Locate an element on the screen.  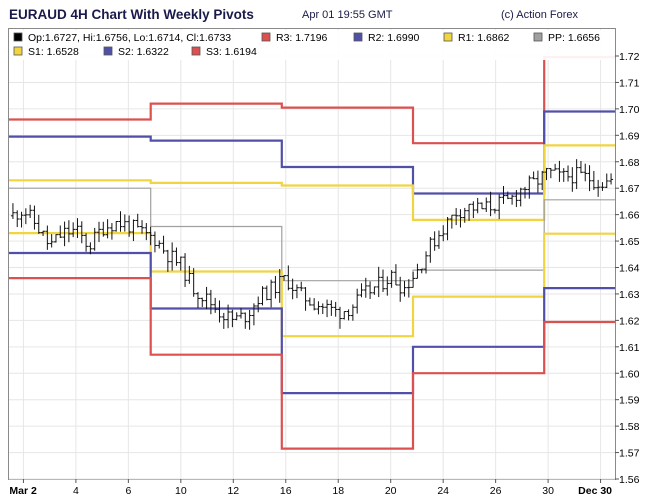
x-tick-label: 4 is located at coordinates (76, 491).